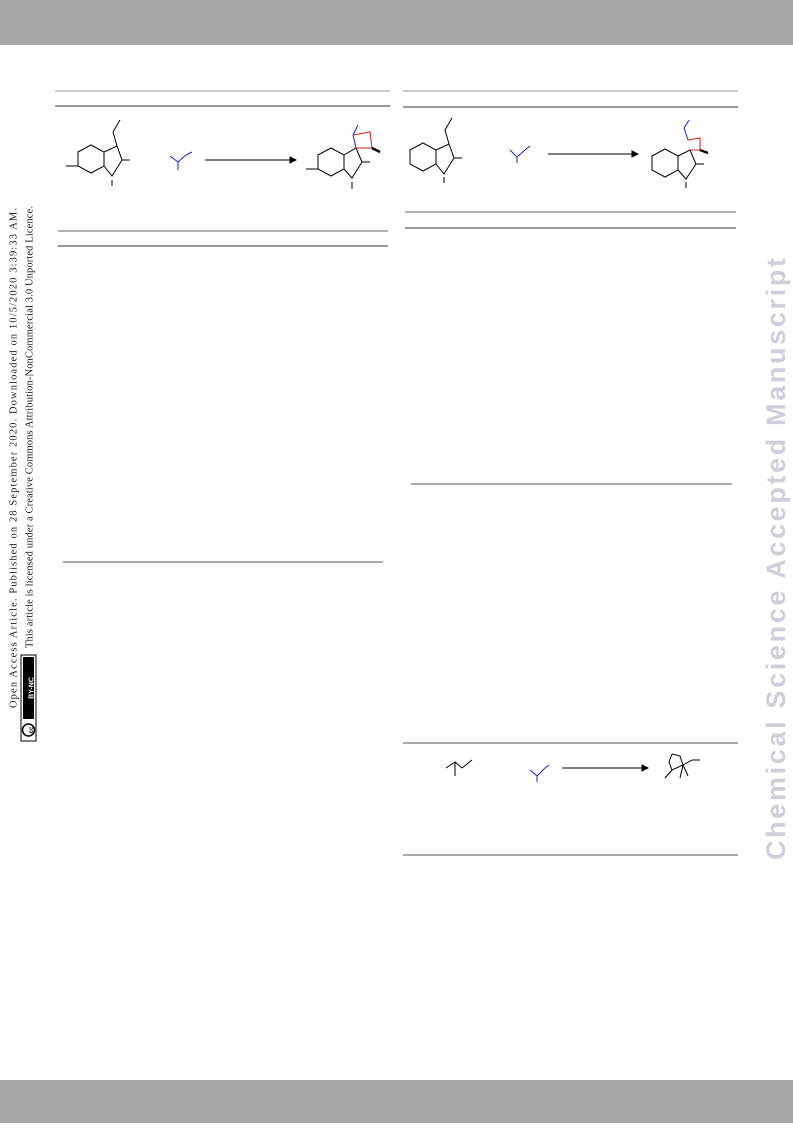 The height and width of the screenshot is (1128, 793). I want to click on watermark: Chemical Science Accepted Manuscript, so click(776, 559).